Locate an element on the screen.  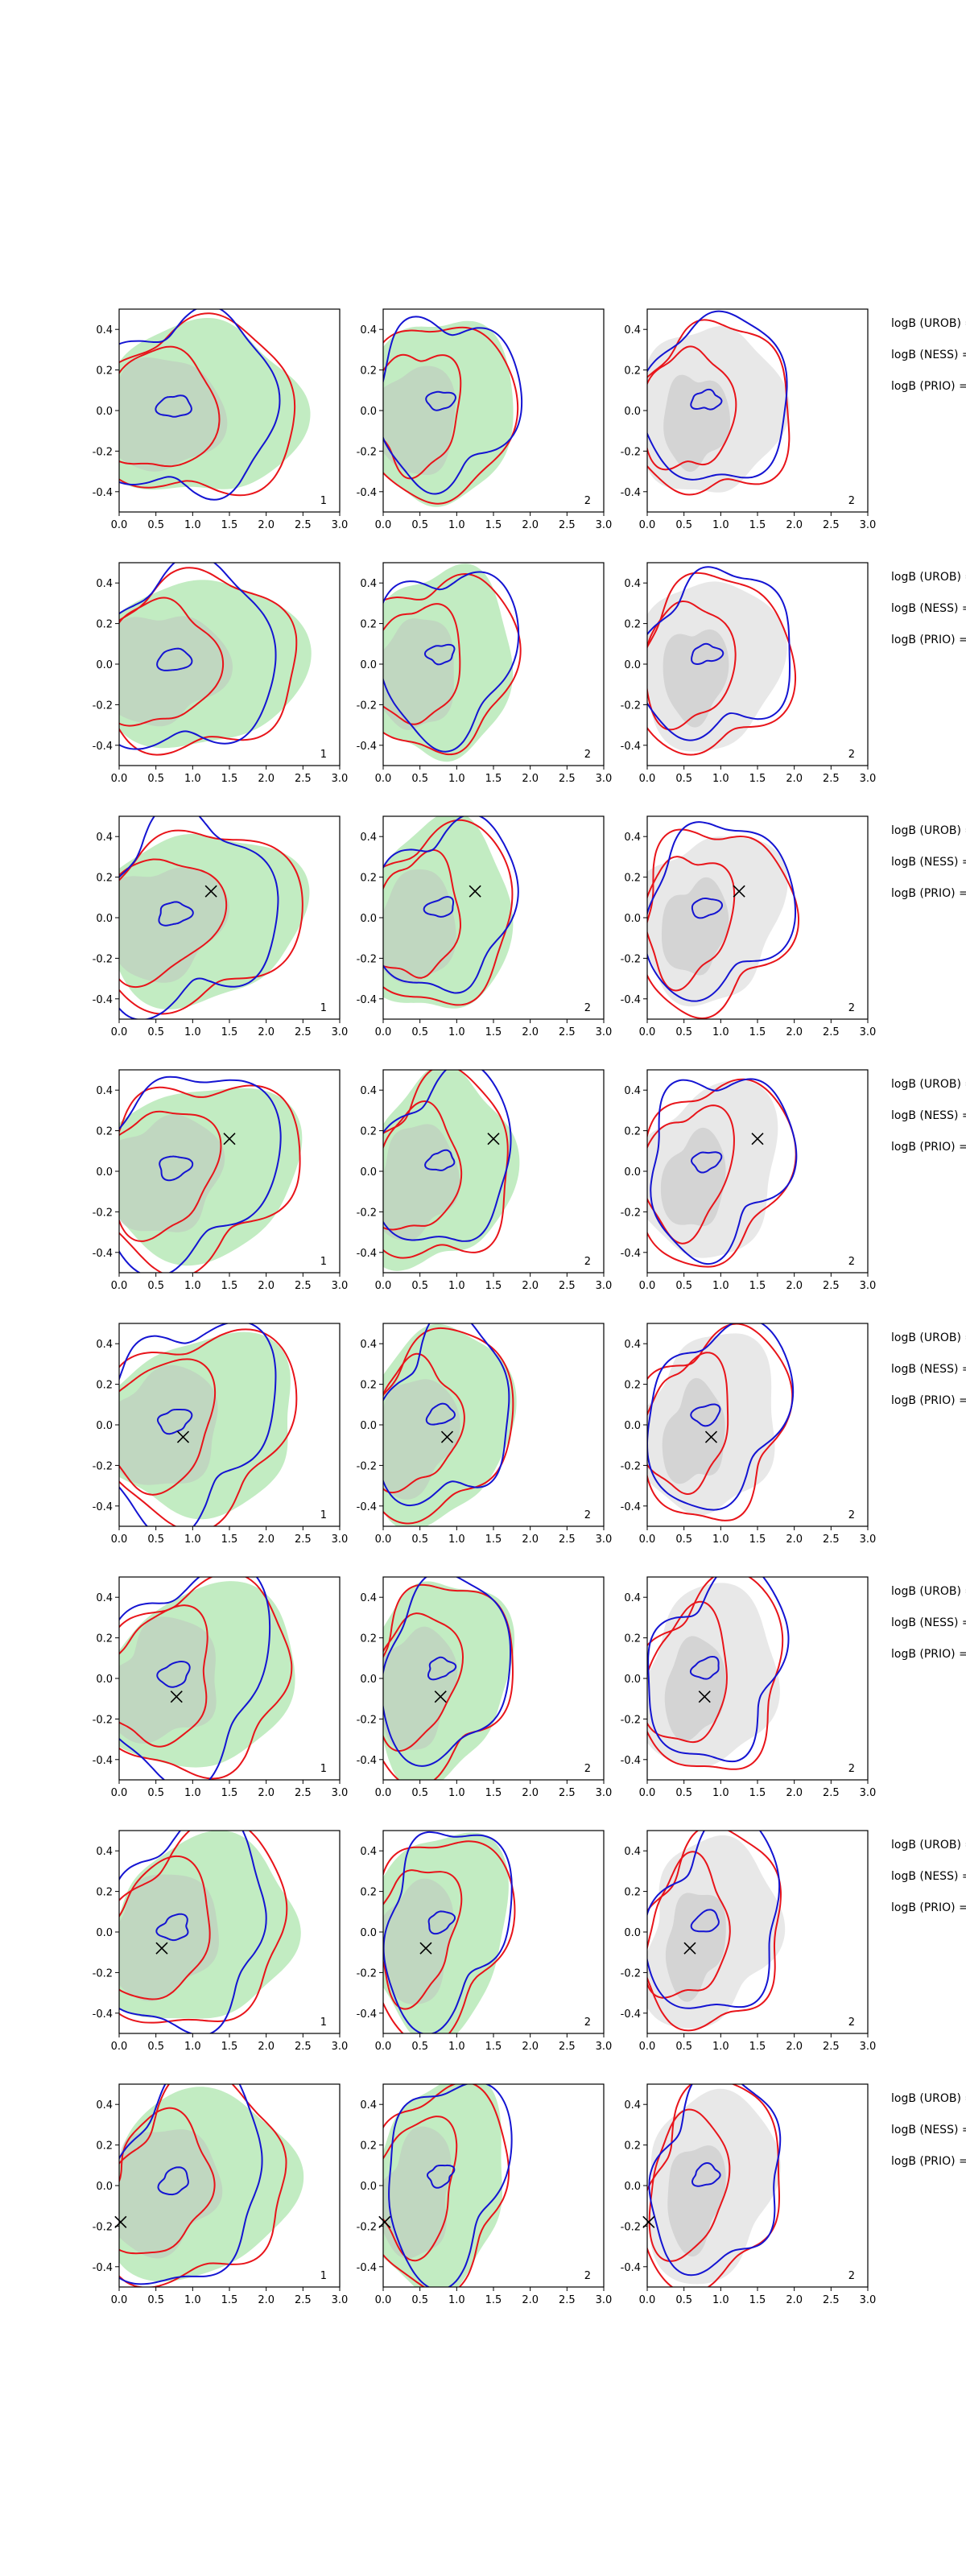
panel-r2-c1: 0.0 0.5 1.0 1.5 2.0 2.5 3.0 0.4 0.2 0.0 -0.2 -0.4 1 is located at coordinates (221, 673).